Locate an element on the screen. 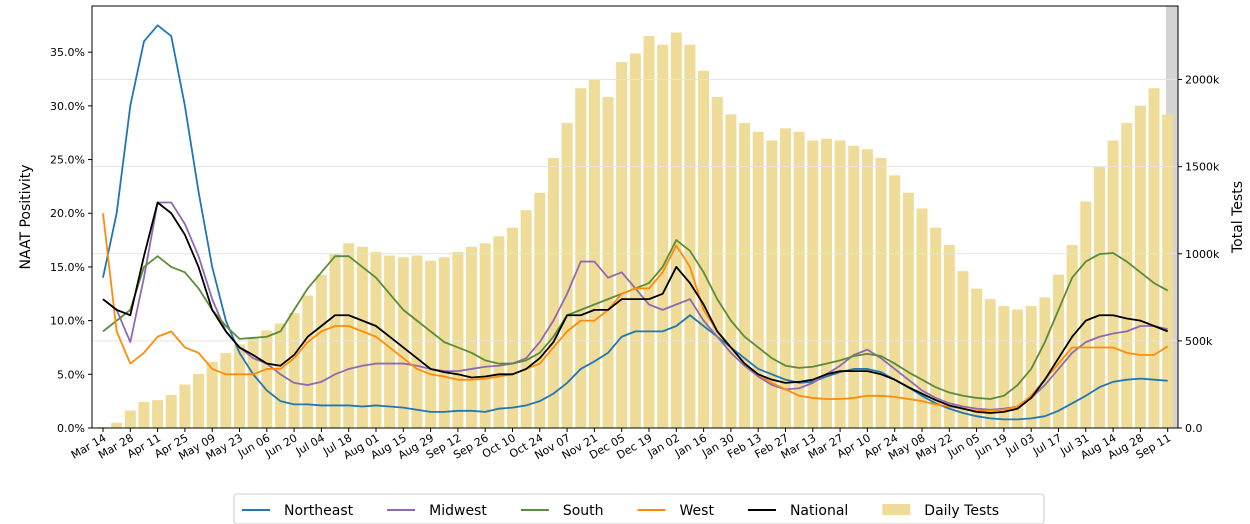 Image resolution: width=1250 pixels, height=524 pixels. y2-tick-label: 1500k is located at coordinates (1202, 167).